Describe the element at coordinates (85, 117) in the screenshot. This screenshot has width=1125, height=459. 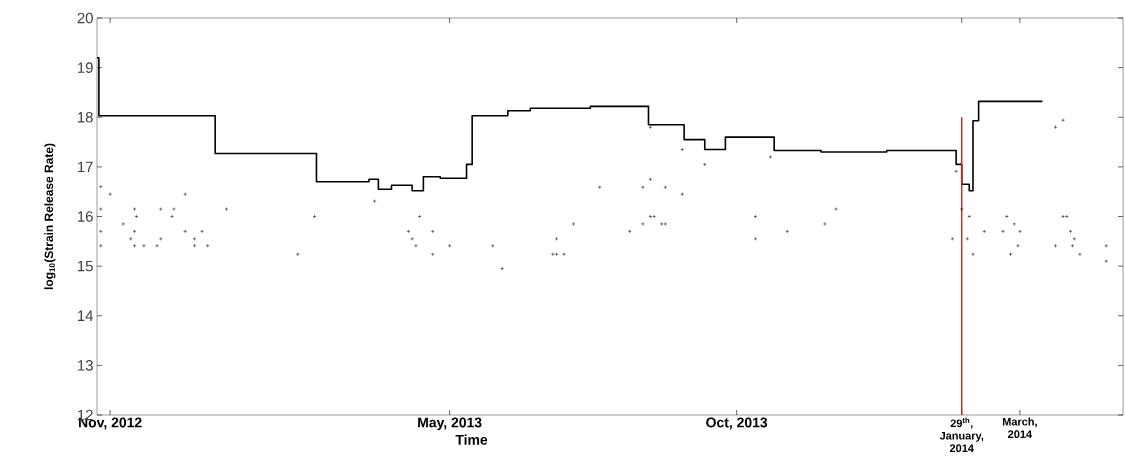
I see `y-tick-label: 18` at that location.